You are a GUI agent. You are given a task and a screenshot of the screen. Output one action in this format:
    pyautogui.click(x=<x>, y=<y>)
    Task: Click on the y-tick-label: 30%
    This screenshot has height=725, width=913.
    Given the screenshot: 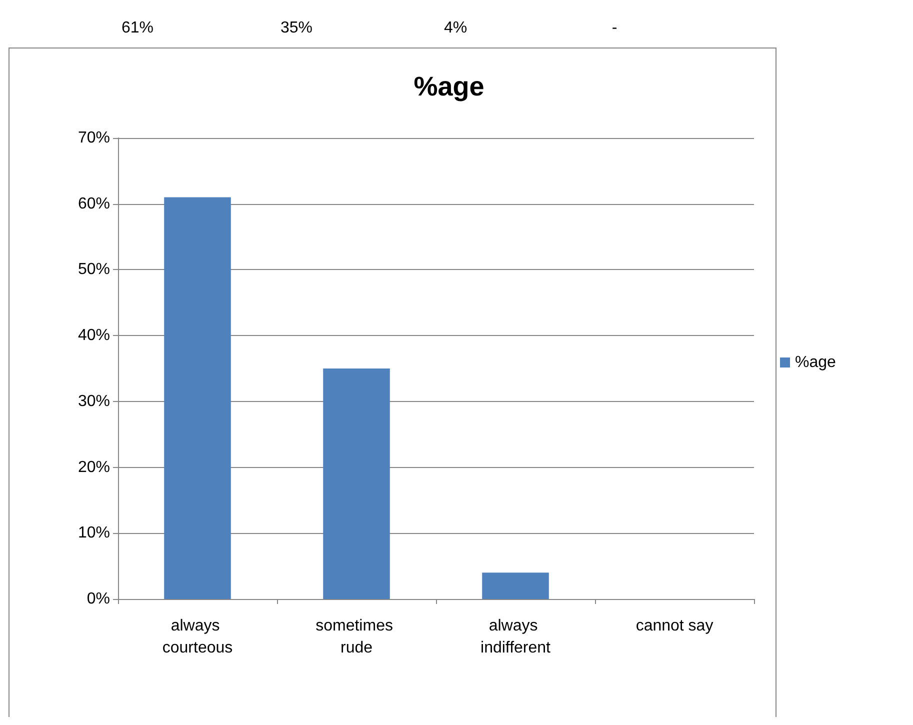 What is the action you would take?
    pyautogui.click(x=94, y=401)
    